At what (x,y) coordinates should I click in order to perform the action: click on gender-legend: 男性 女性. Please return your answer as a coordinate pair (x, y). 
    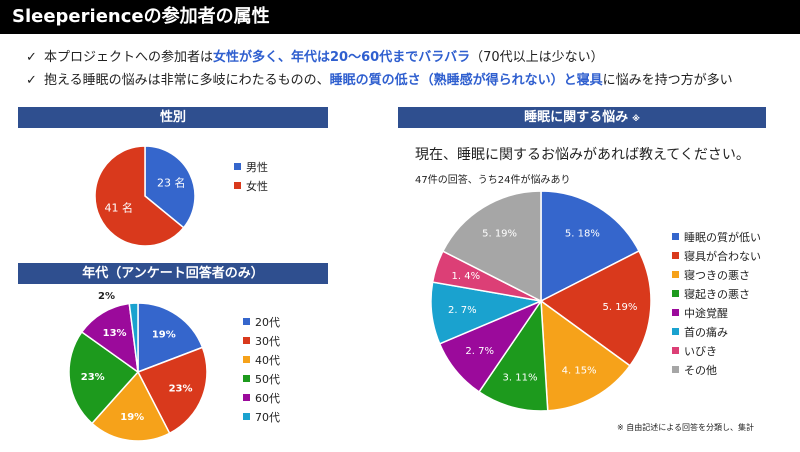
    Looking at the image, I should click on (251, 177).